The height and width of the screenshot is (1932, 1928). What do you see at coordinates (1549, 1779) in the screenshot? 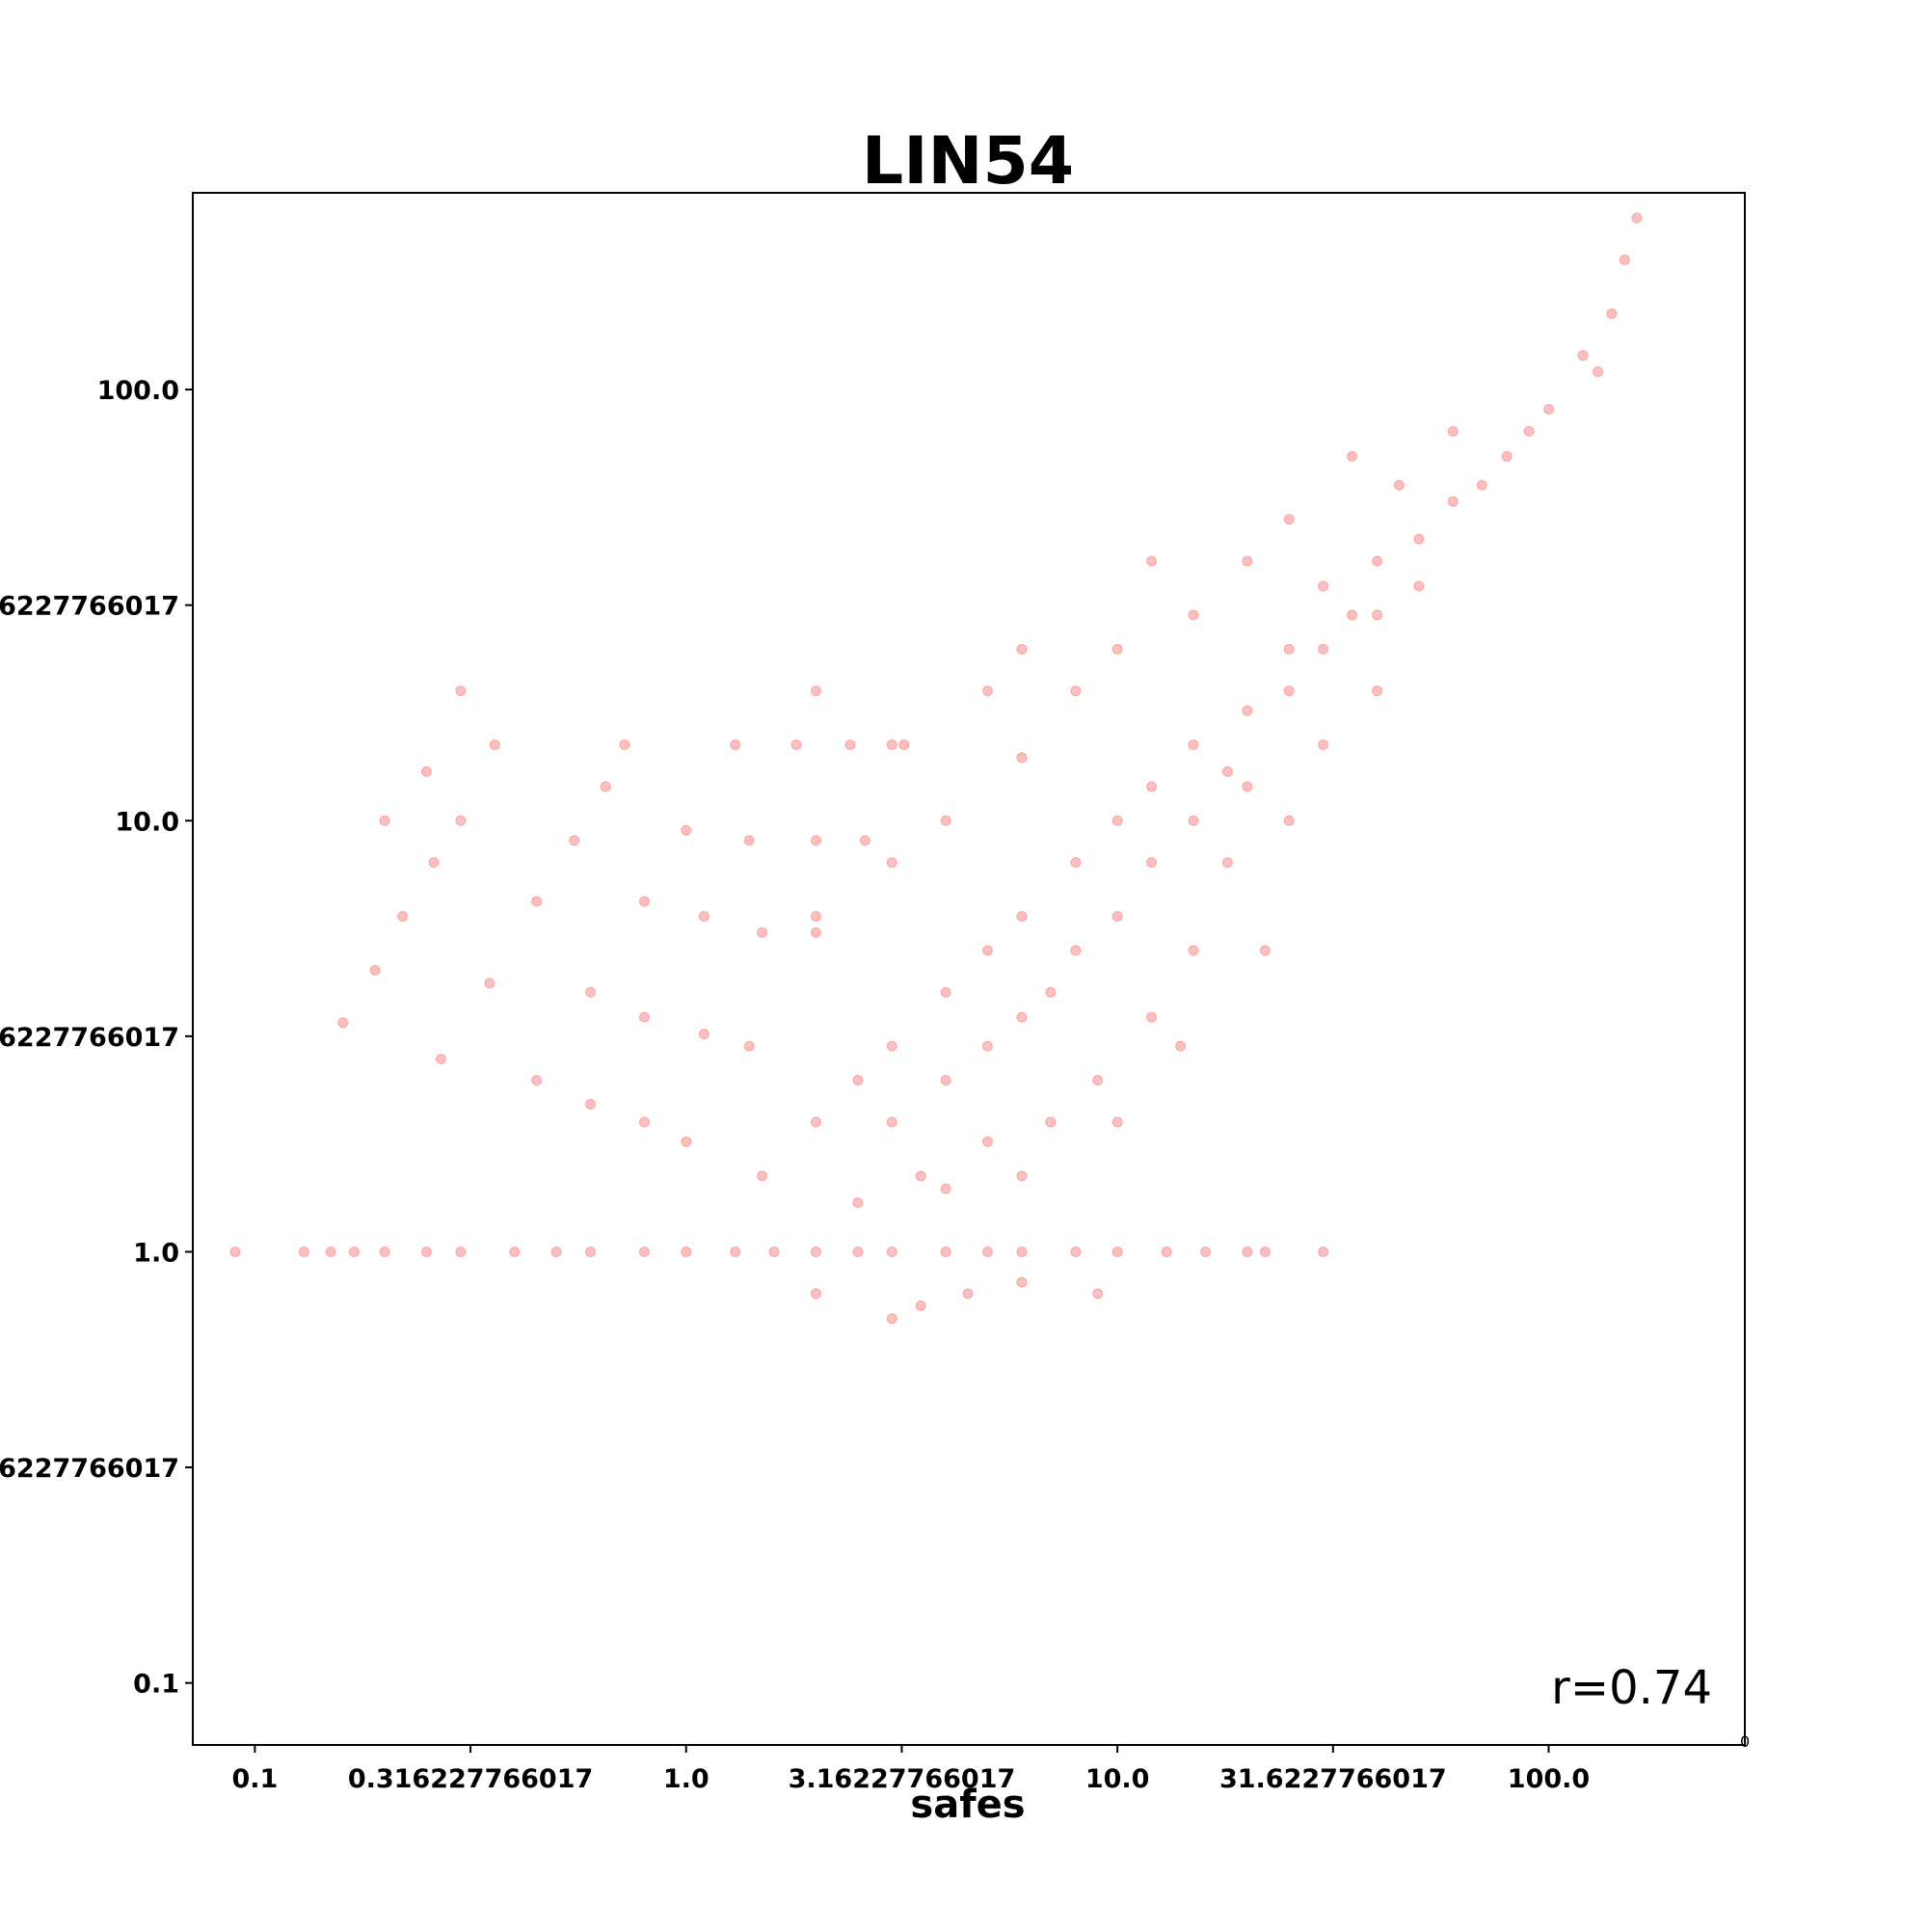
I see `x-tick-label: 100.0` at bounding box center [1549, 1779].